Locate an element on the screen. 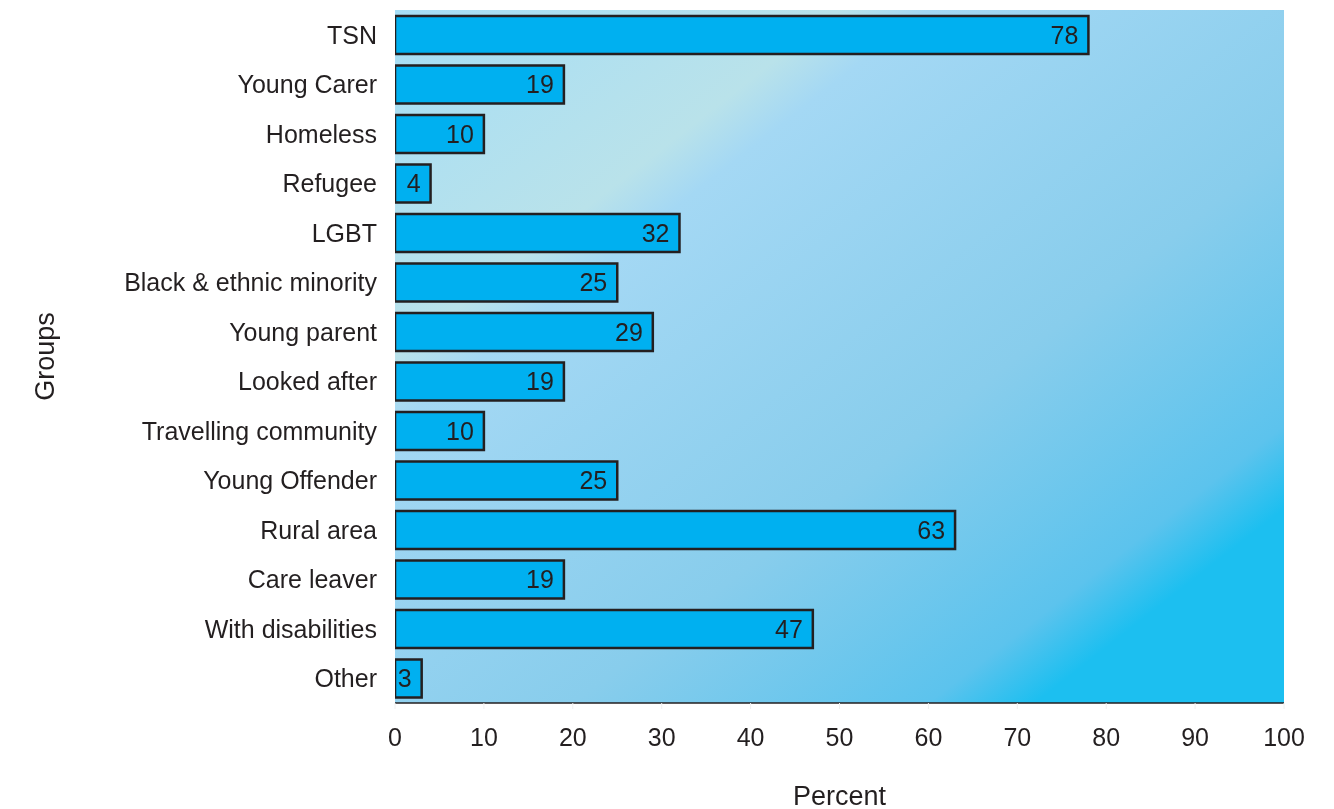 The image size is (1334, 809). y-tick-label: Black & ethnic minority is located at coordinates (251, 282).